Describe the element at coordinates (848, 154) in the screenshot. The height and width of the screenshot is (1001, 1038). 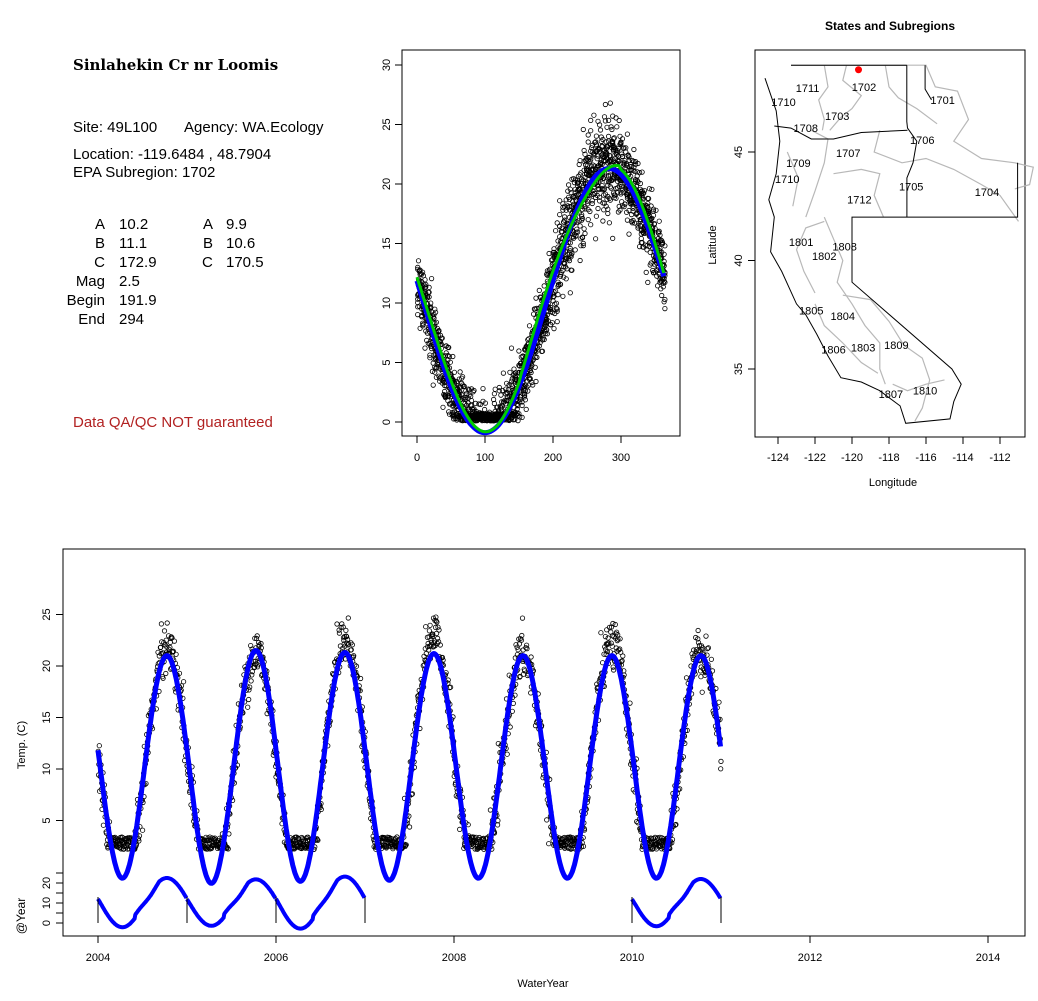
I see `subregion-label: 1707` at that location.